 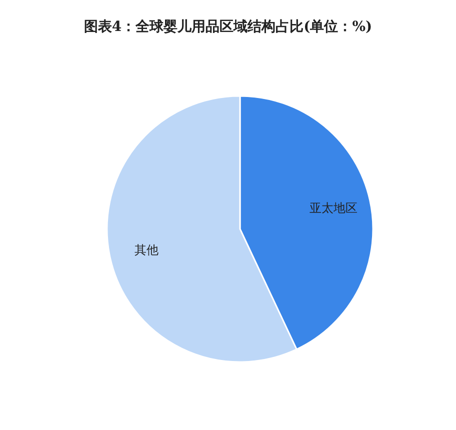 I want to click on chart-title: 图表4：全球婴儿用品区域结构占比(单位：%), so click(x=228, y=27).